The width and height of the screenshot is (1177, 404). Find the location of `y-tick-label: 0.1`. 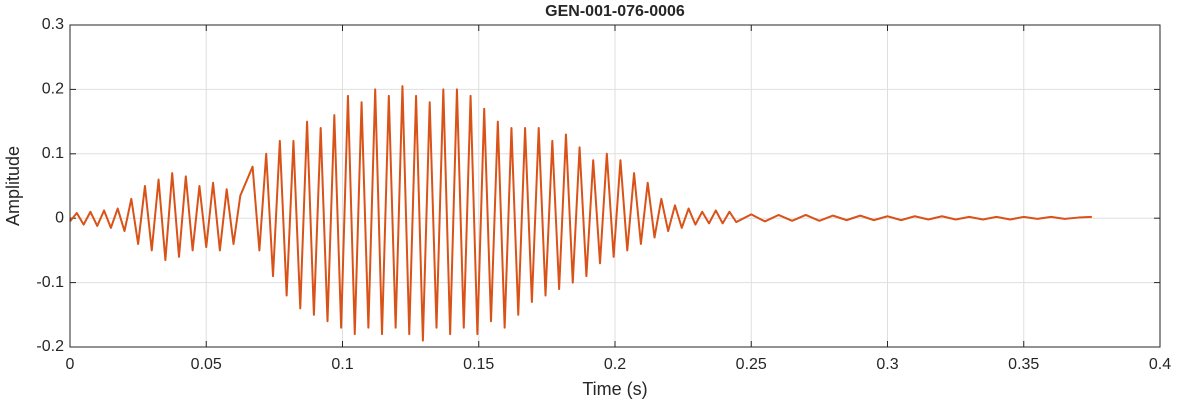

y-tick-label: 0.1 is located at coordinates (53, 153).